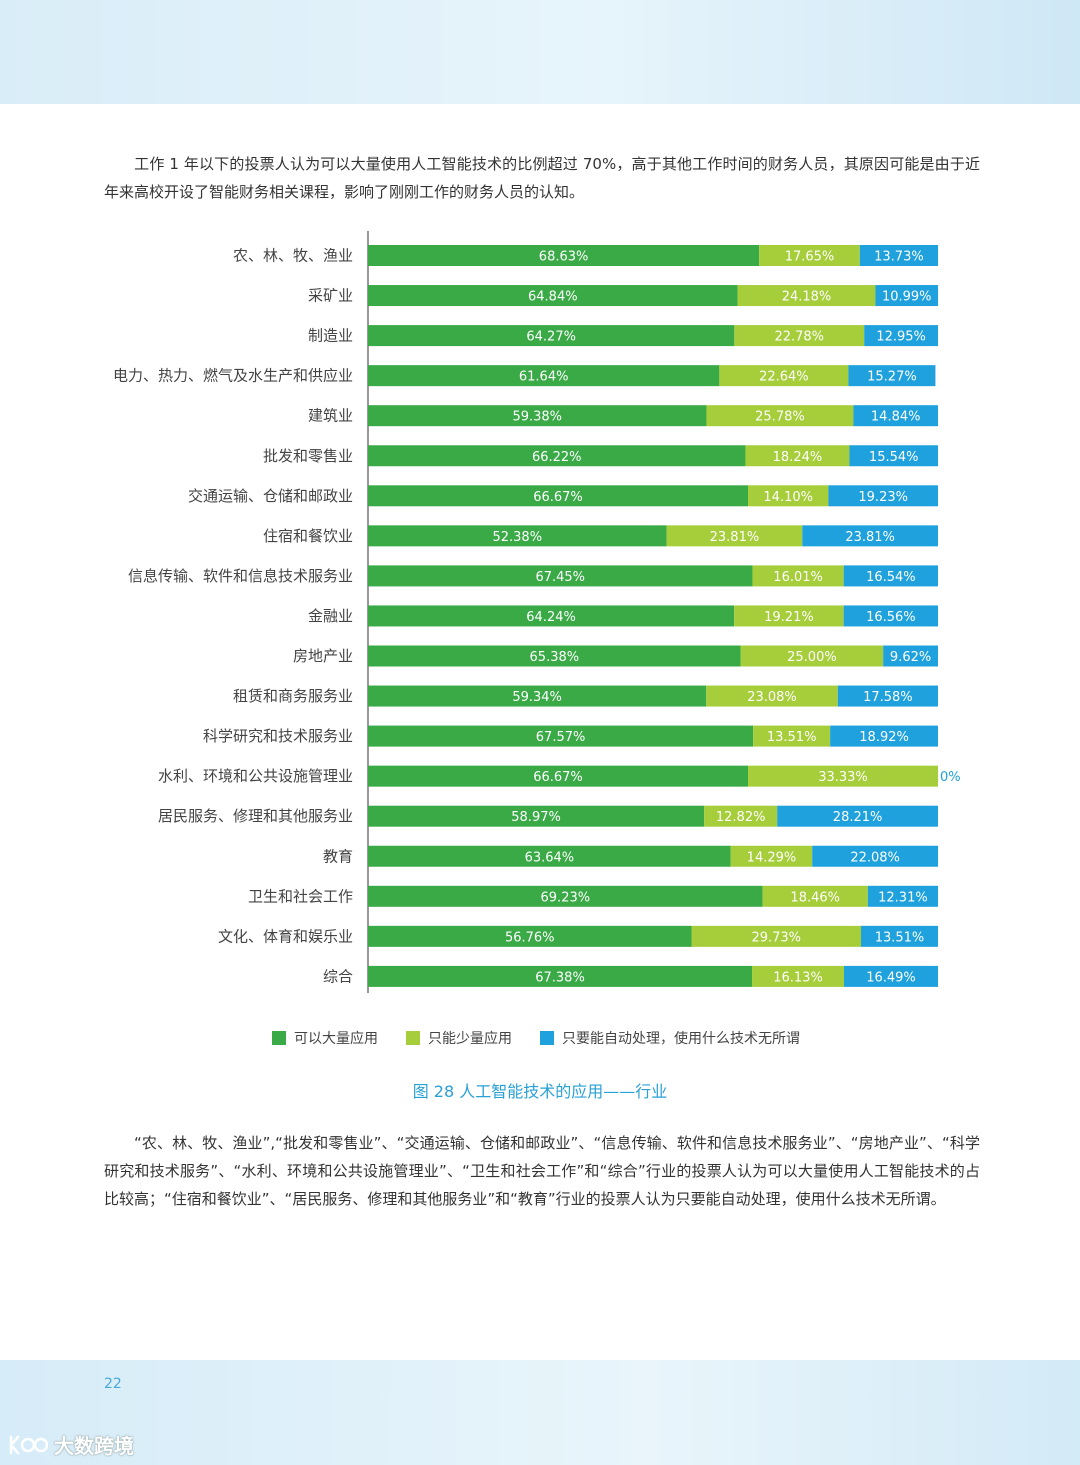  I want to click on data-label: 10.99%, so click(907, 297).